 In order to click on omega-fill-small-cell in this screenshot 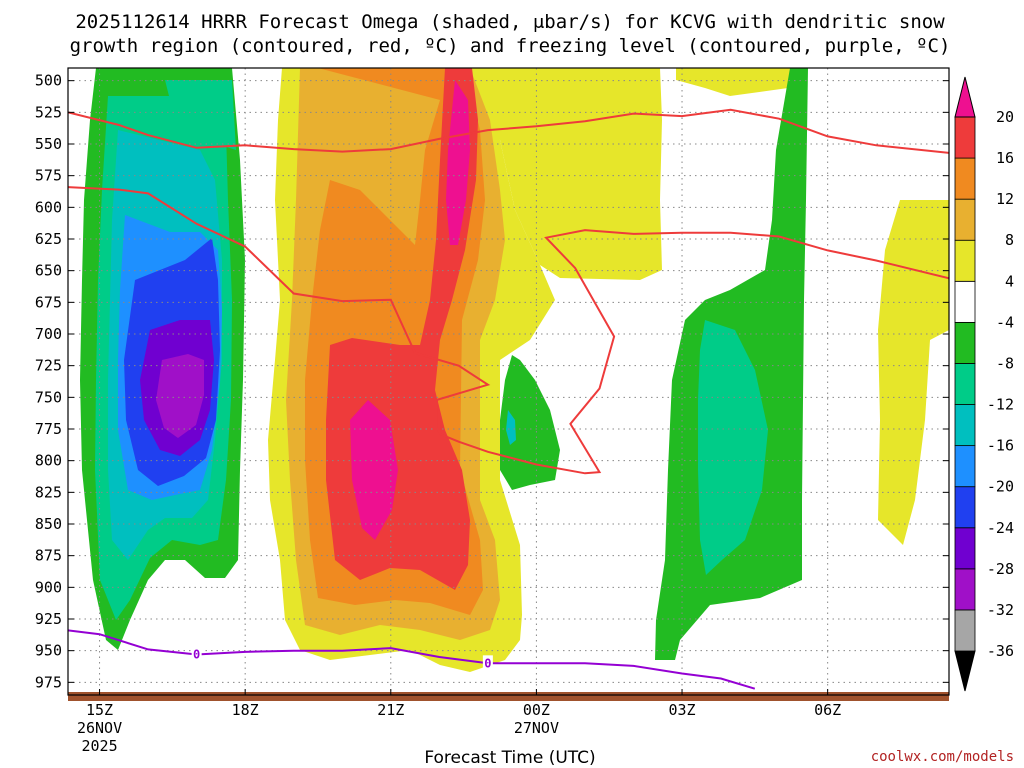, I will do `click(530, 422)`.